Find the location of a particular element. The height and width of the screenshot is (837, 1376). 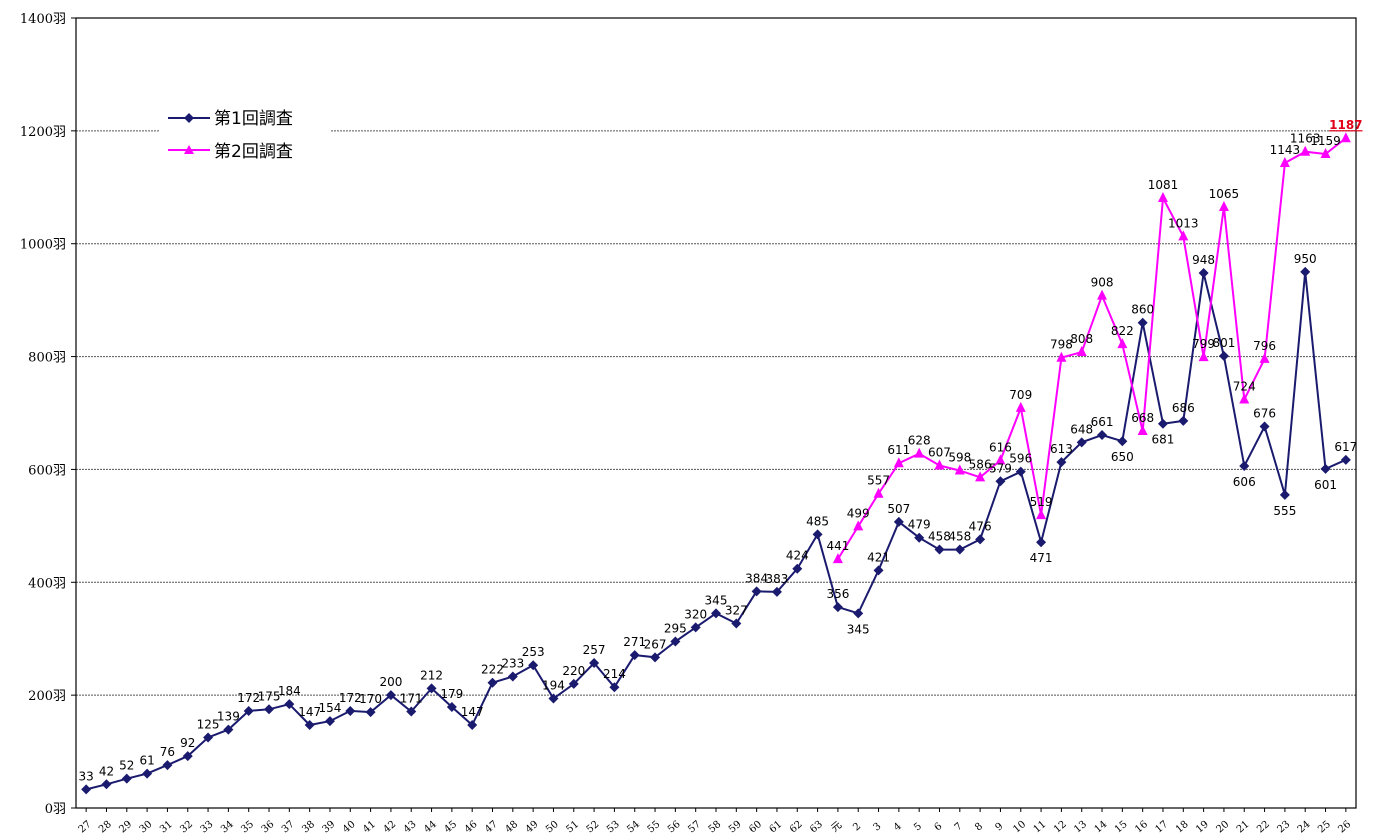

data-label: 458 is located at coordinates (939, 537).